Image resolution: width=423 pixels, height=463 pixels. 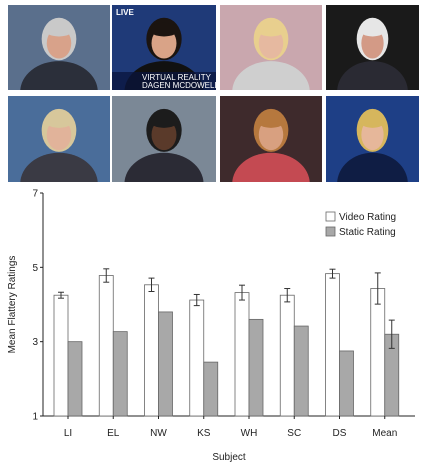 What do you see at coordinates (204, 433) in the screenshot?
I see `x-tick-label: KS` at bounding box center [204, 433].